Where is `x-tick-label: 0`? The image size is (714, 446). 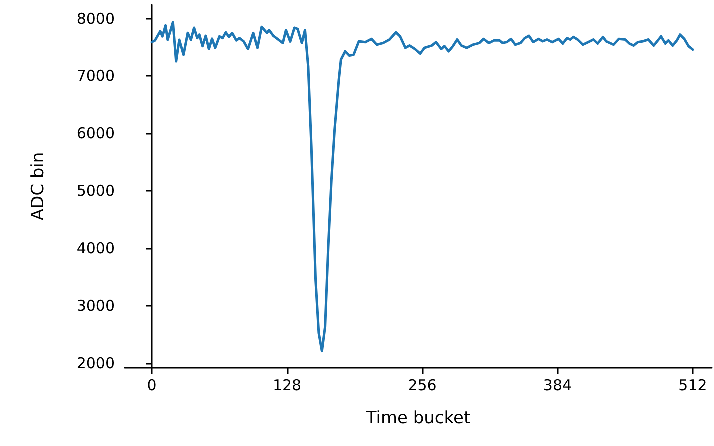 x-tick-label: 0 is located at coordinates (152, 385).